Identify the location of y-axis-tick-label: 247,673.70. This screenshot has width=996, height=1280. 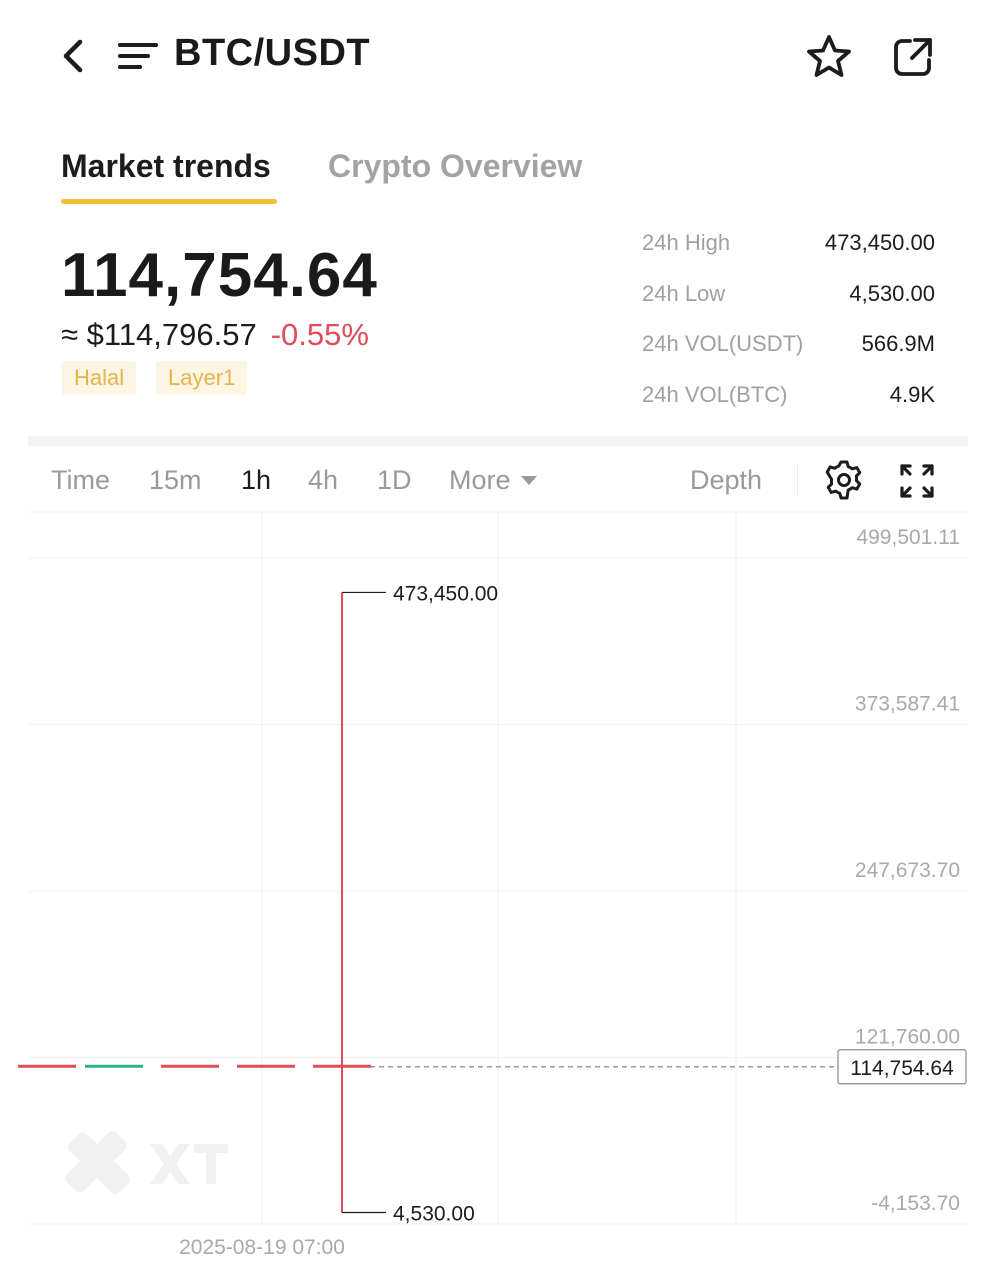
(907, 870).